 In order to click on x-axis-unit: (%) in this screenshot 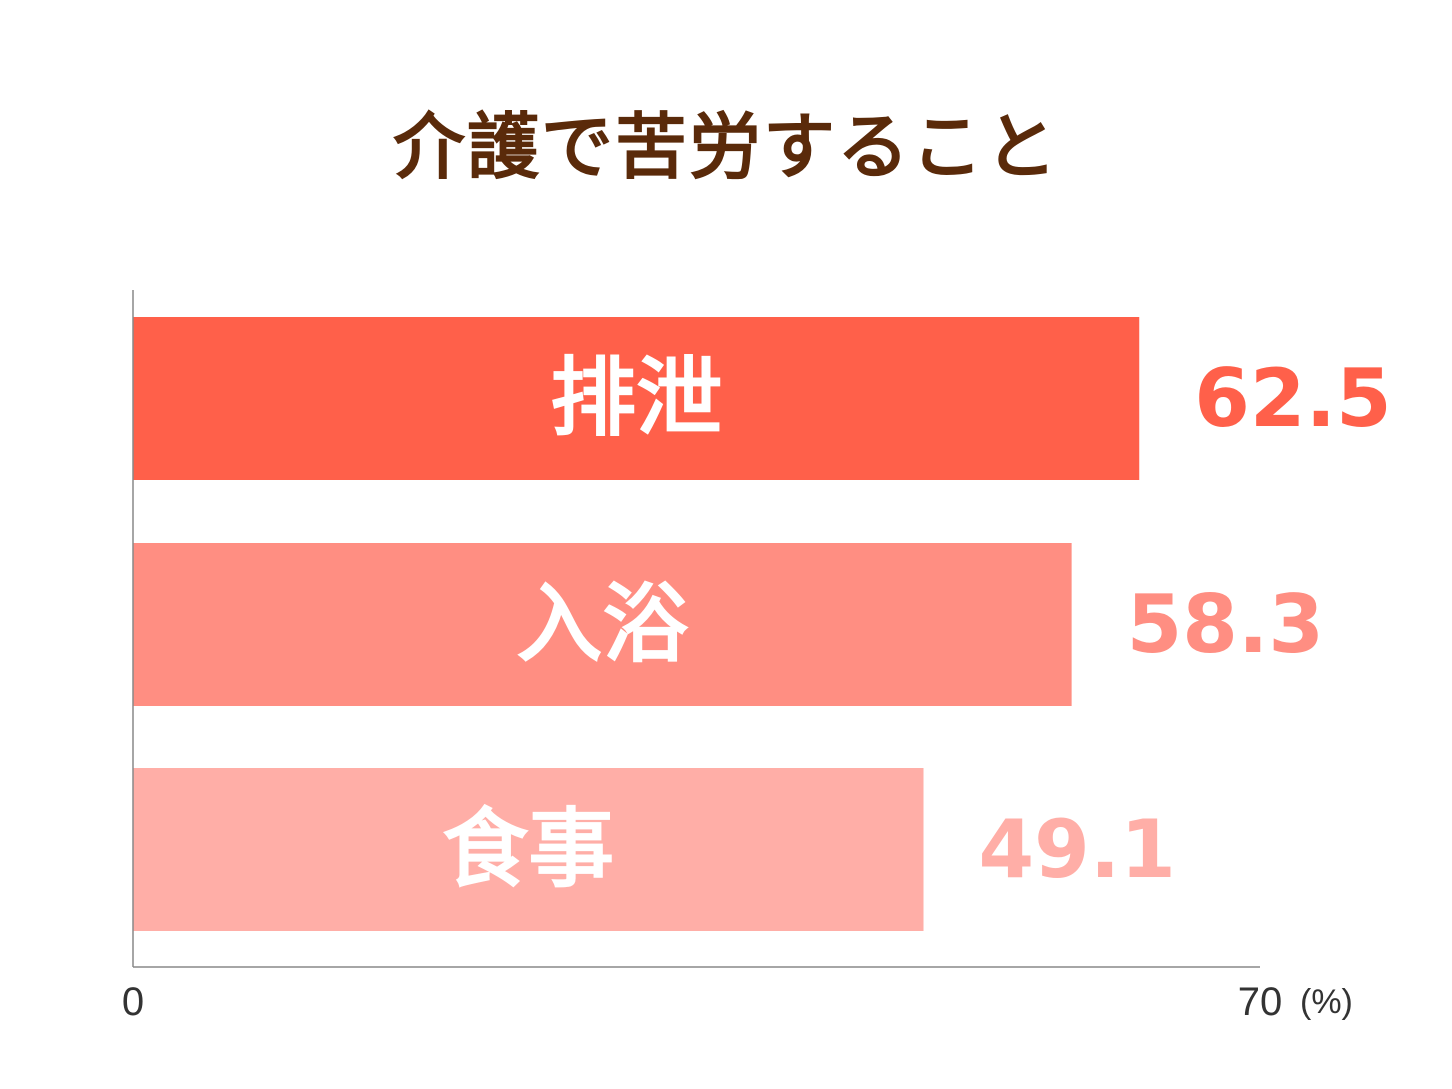, I will do `click(1326, 1002)`.